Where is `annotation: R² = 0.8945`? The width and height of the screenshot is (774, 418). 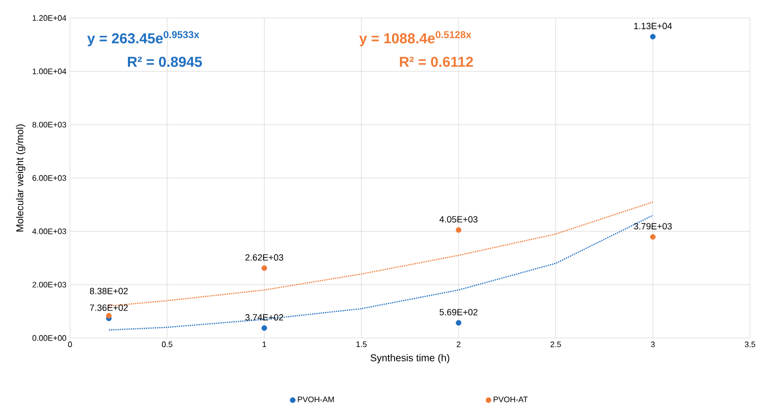
annotation: R² = 0.8945 is located at coordinates (165, 61).